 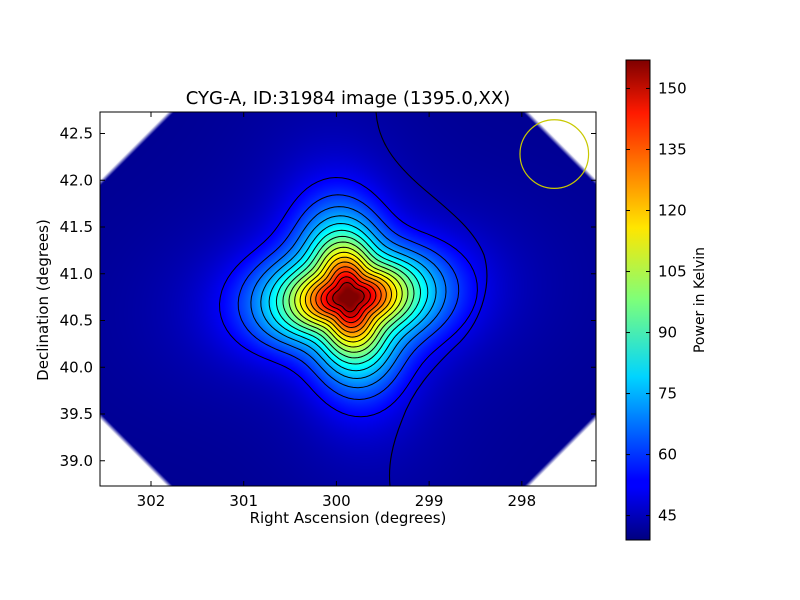 I want to click on colorbar-tick-label: 90, so click(x=667, y=333).